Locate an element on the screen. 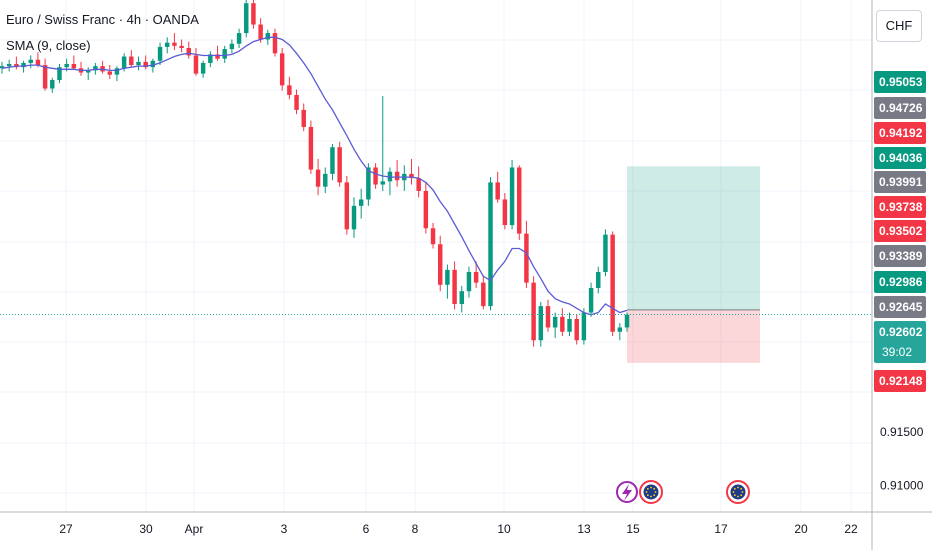 The height and width of the screenshot is (555, 932). price-badge-text: 0.92602 is located at coordinates (901, 332).